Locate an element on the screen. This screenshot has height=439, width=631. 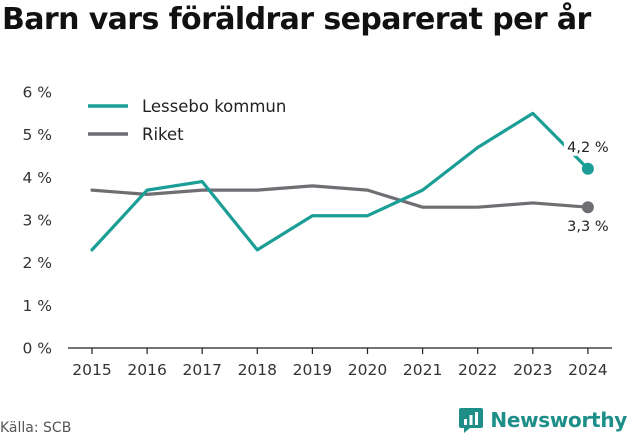
x-tick-label: 2016 is located at coordinates (146, 370).